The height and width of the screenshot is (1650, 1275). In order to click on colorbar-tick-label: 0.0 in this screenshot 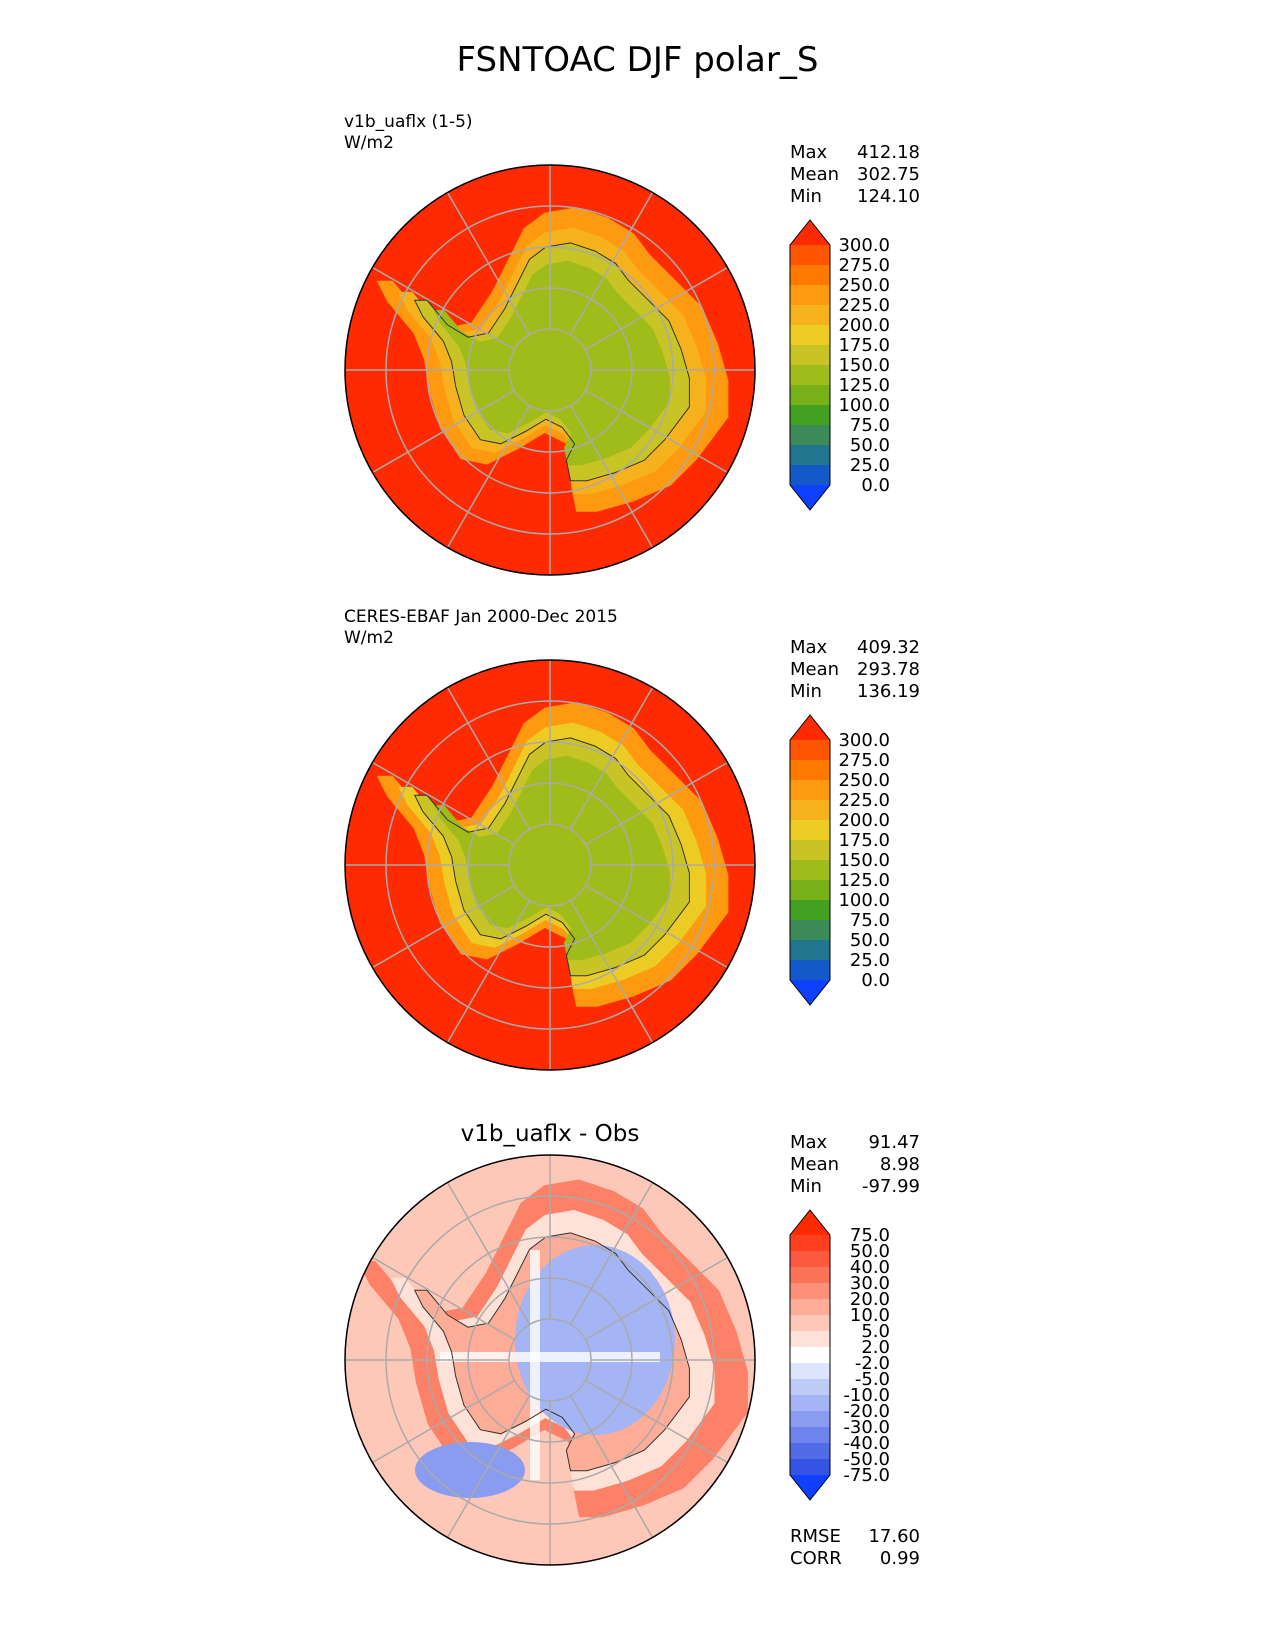, I will do `click(875, 485)`.